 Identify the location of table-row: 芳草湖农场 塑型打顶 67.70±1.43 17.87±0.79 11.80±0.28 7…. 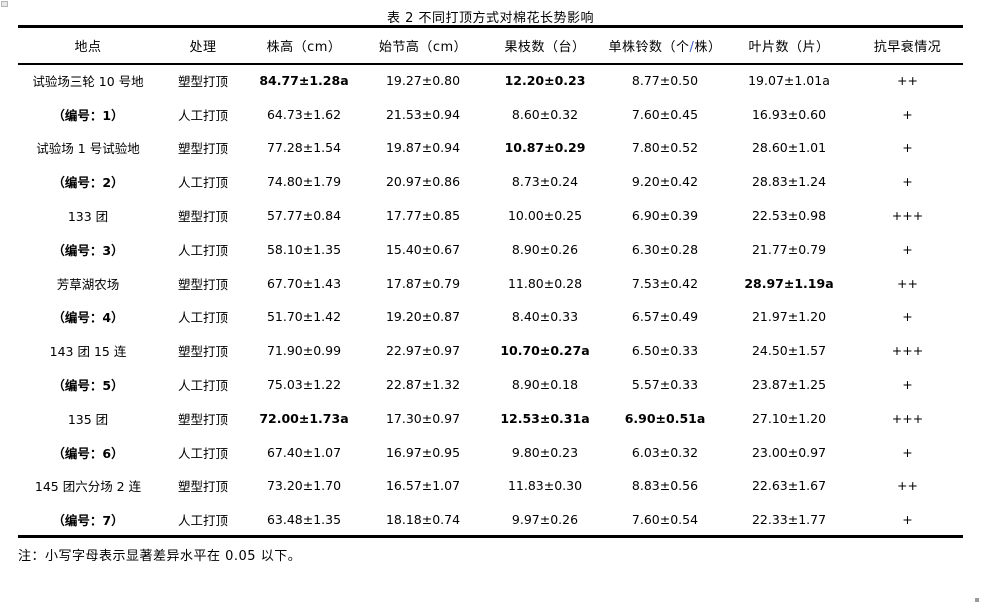
(490, 283).